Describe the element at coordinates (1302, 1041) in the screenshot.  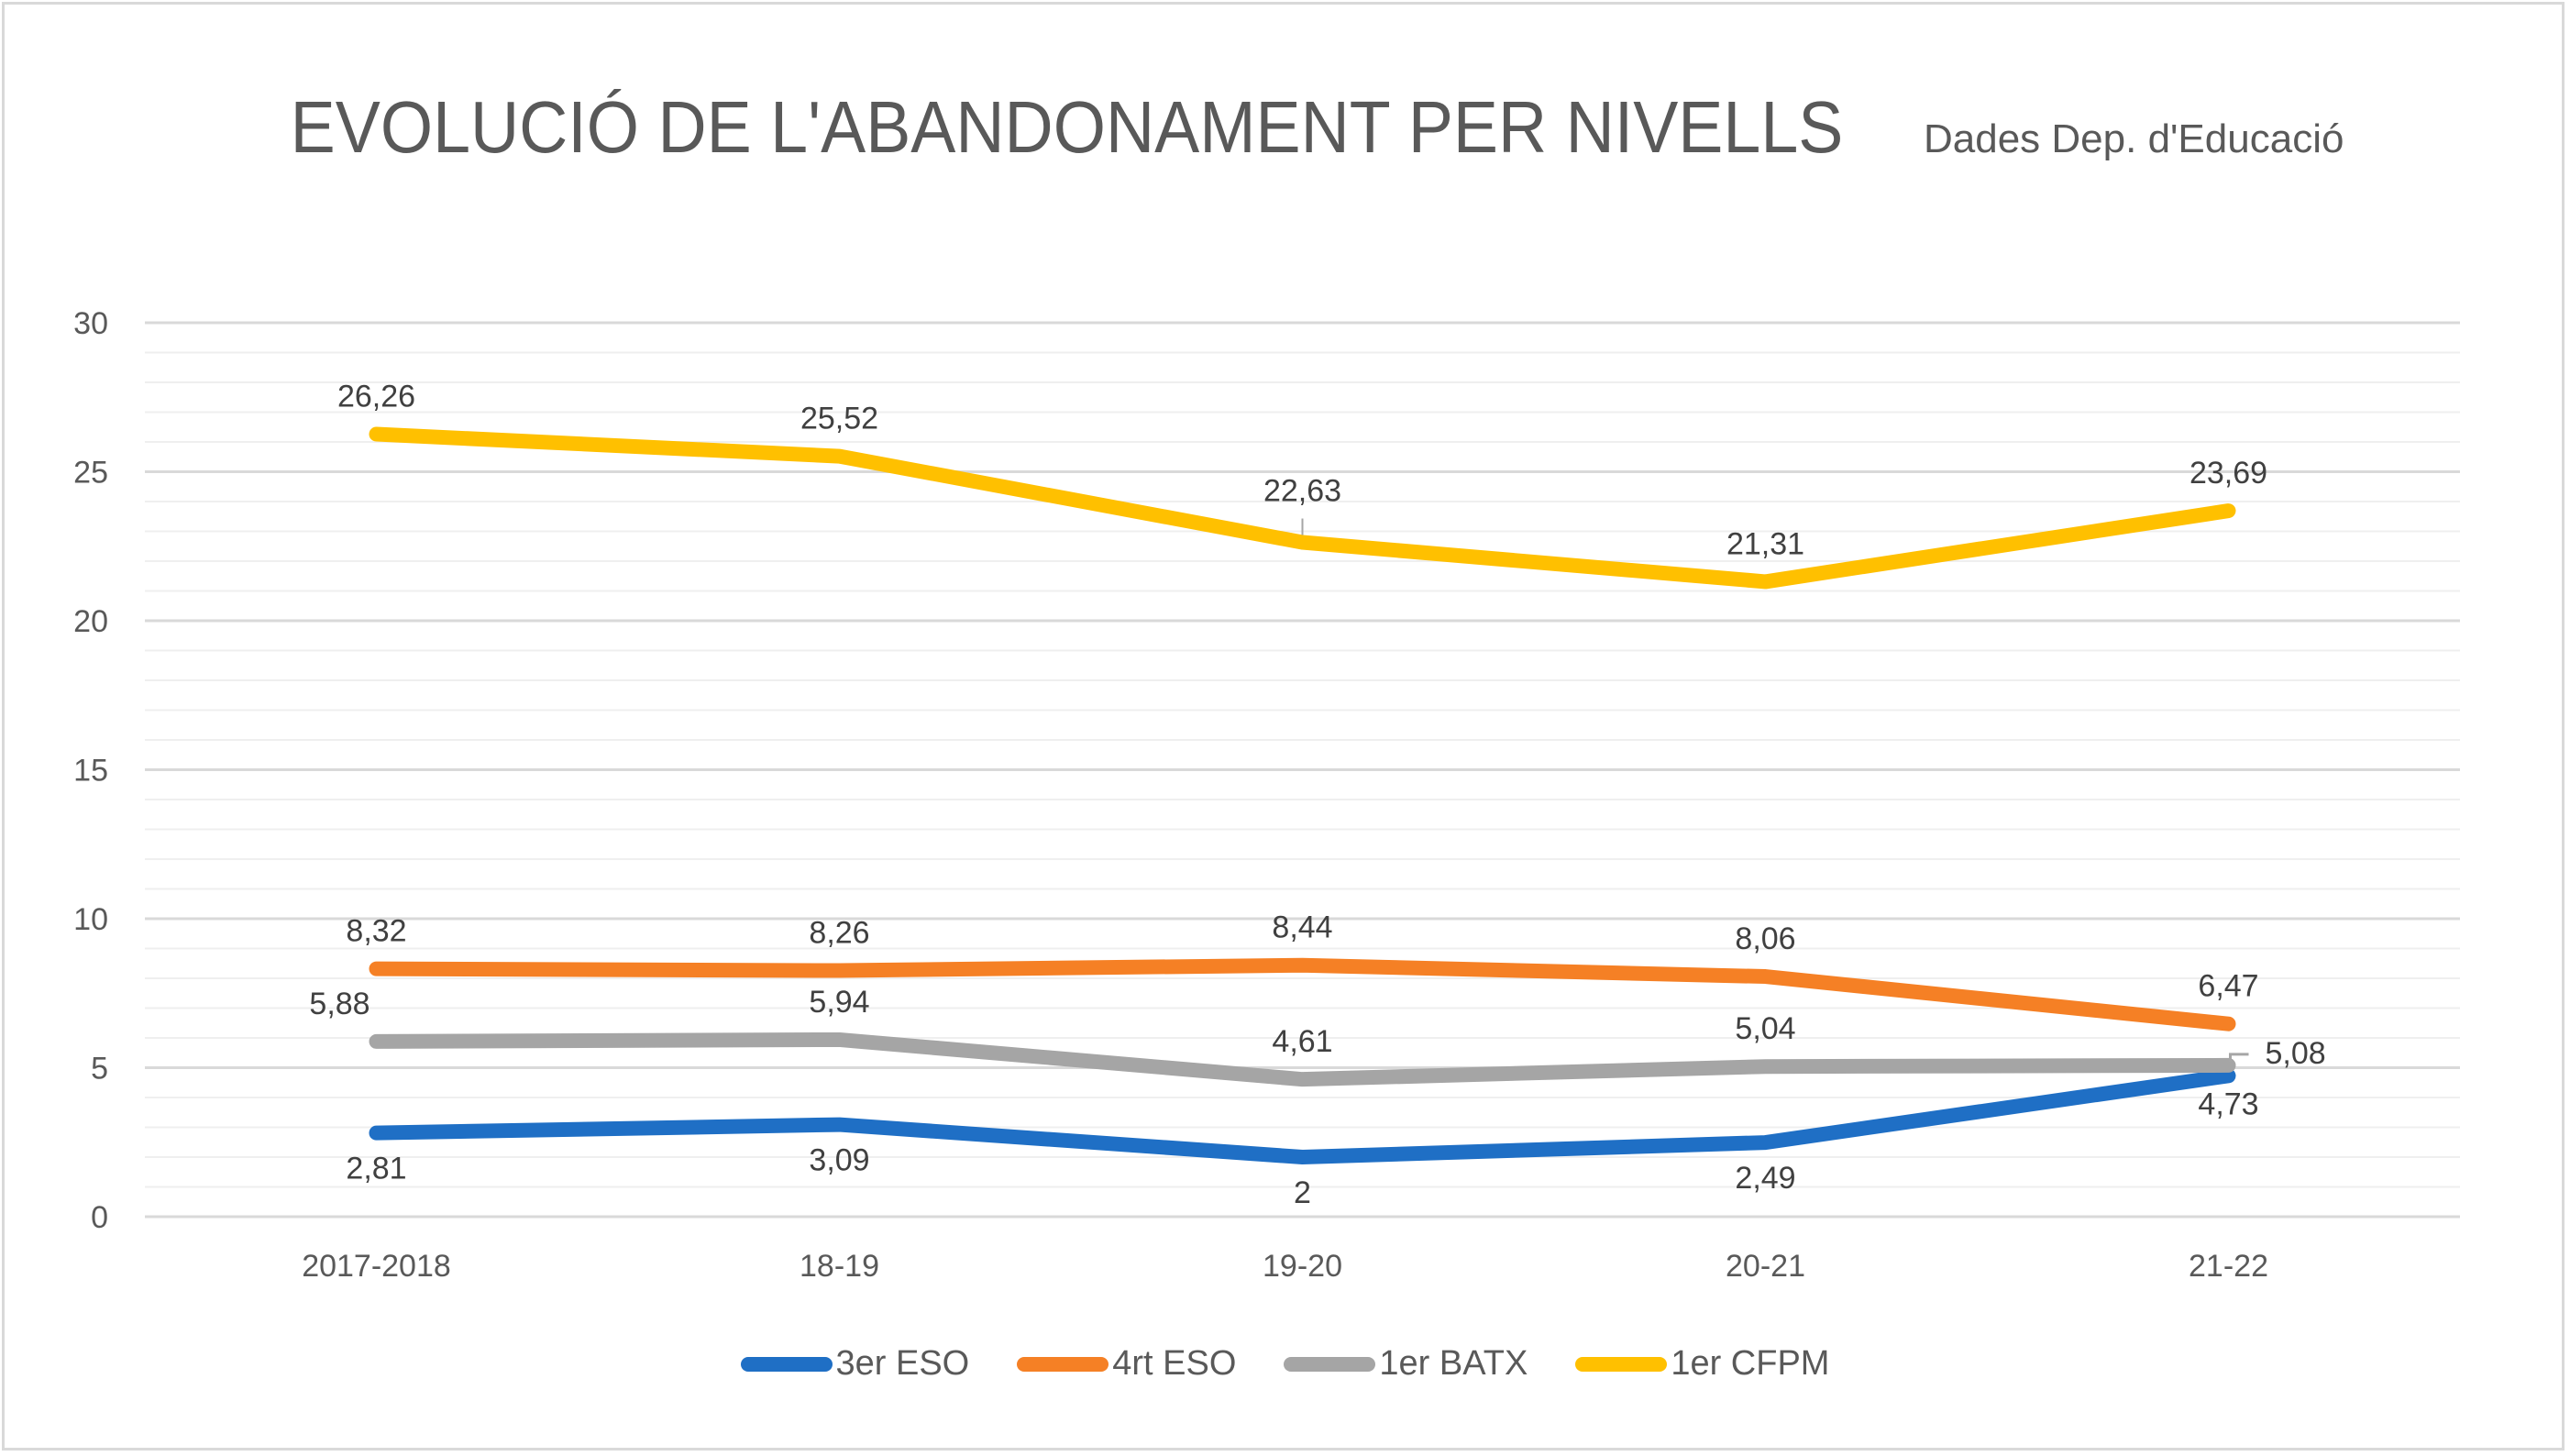
I see `data-label: 4,61` at that location.